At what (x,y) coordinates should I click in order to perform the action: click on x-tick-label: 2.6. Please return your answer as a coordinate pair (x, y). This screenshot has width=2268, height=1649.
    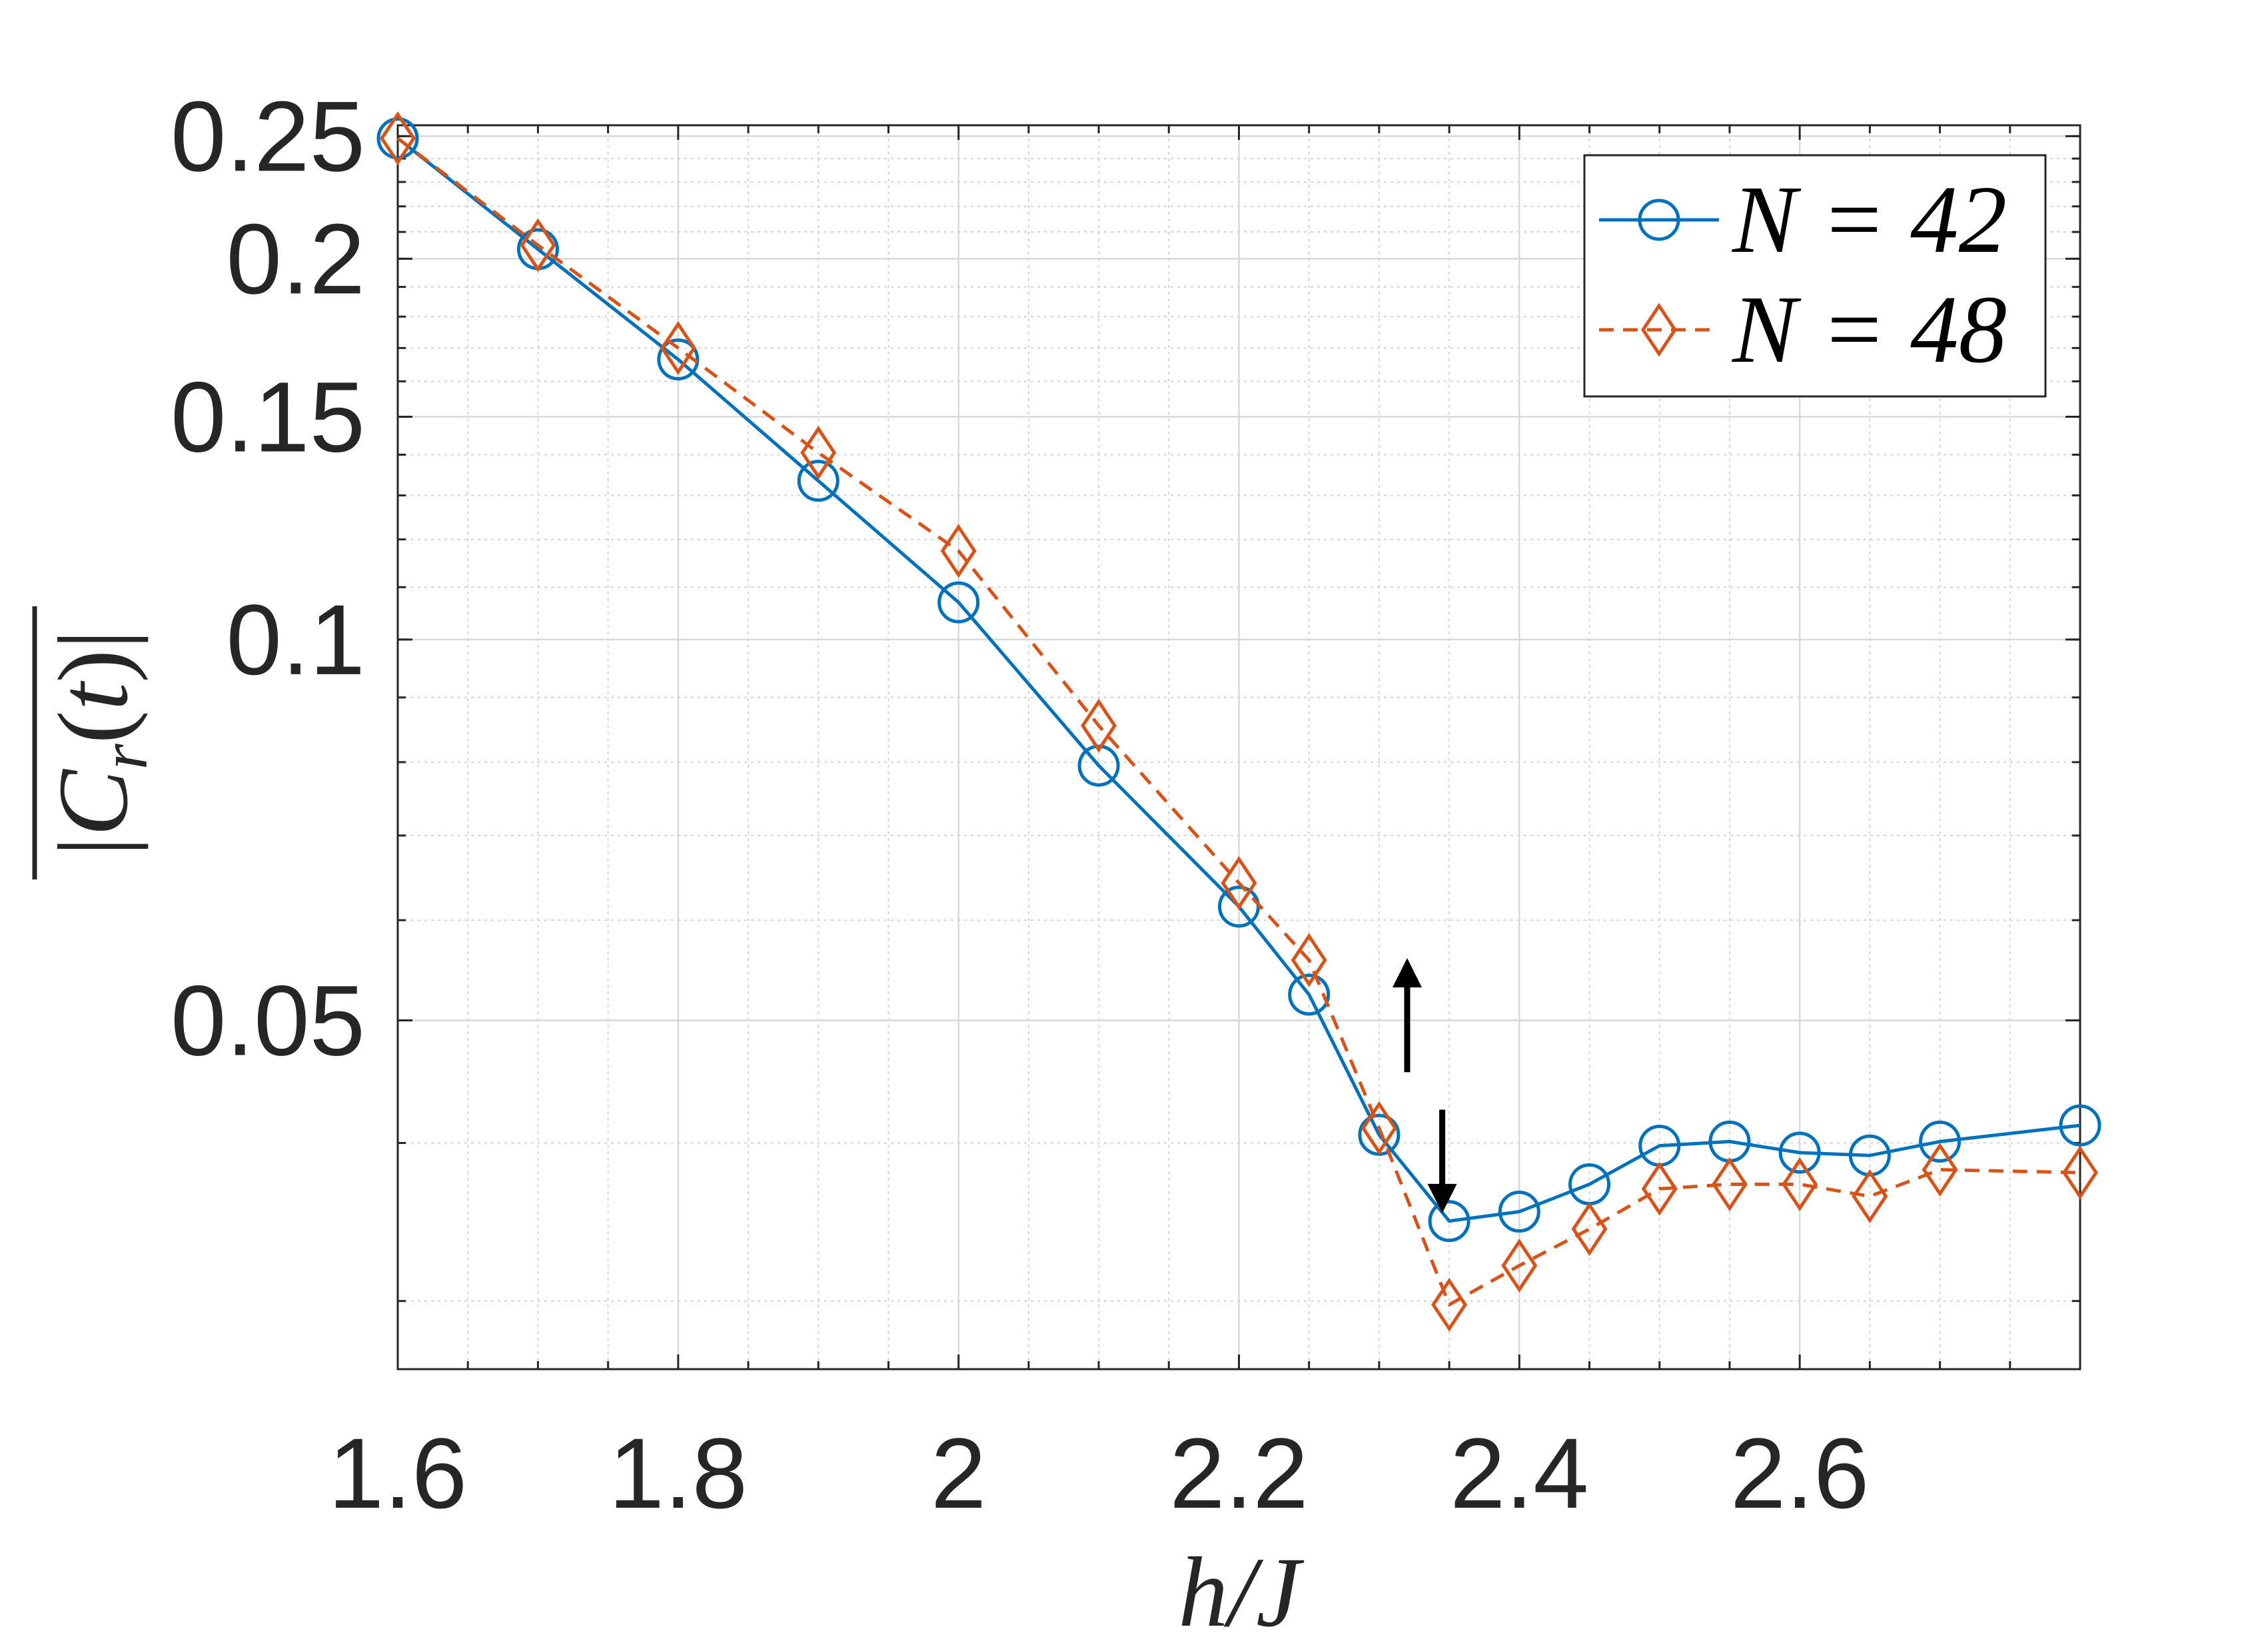
    Looking at the image, I should click on (1800, 1473).